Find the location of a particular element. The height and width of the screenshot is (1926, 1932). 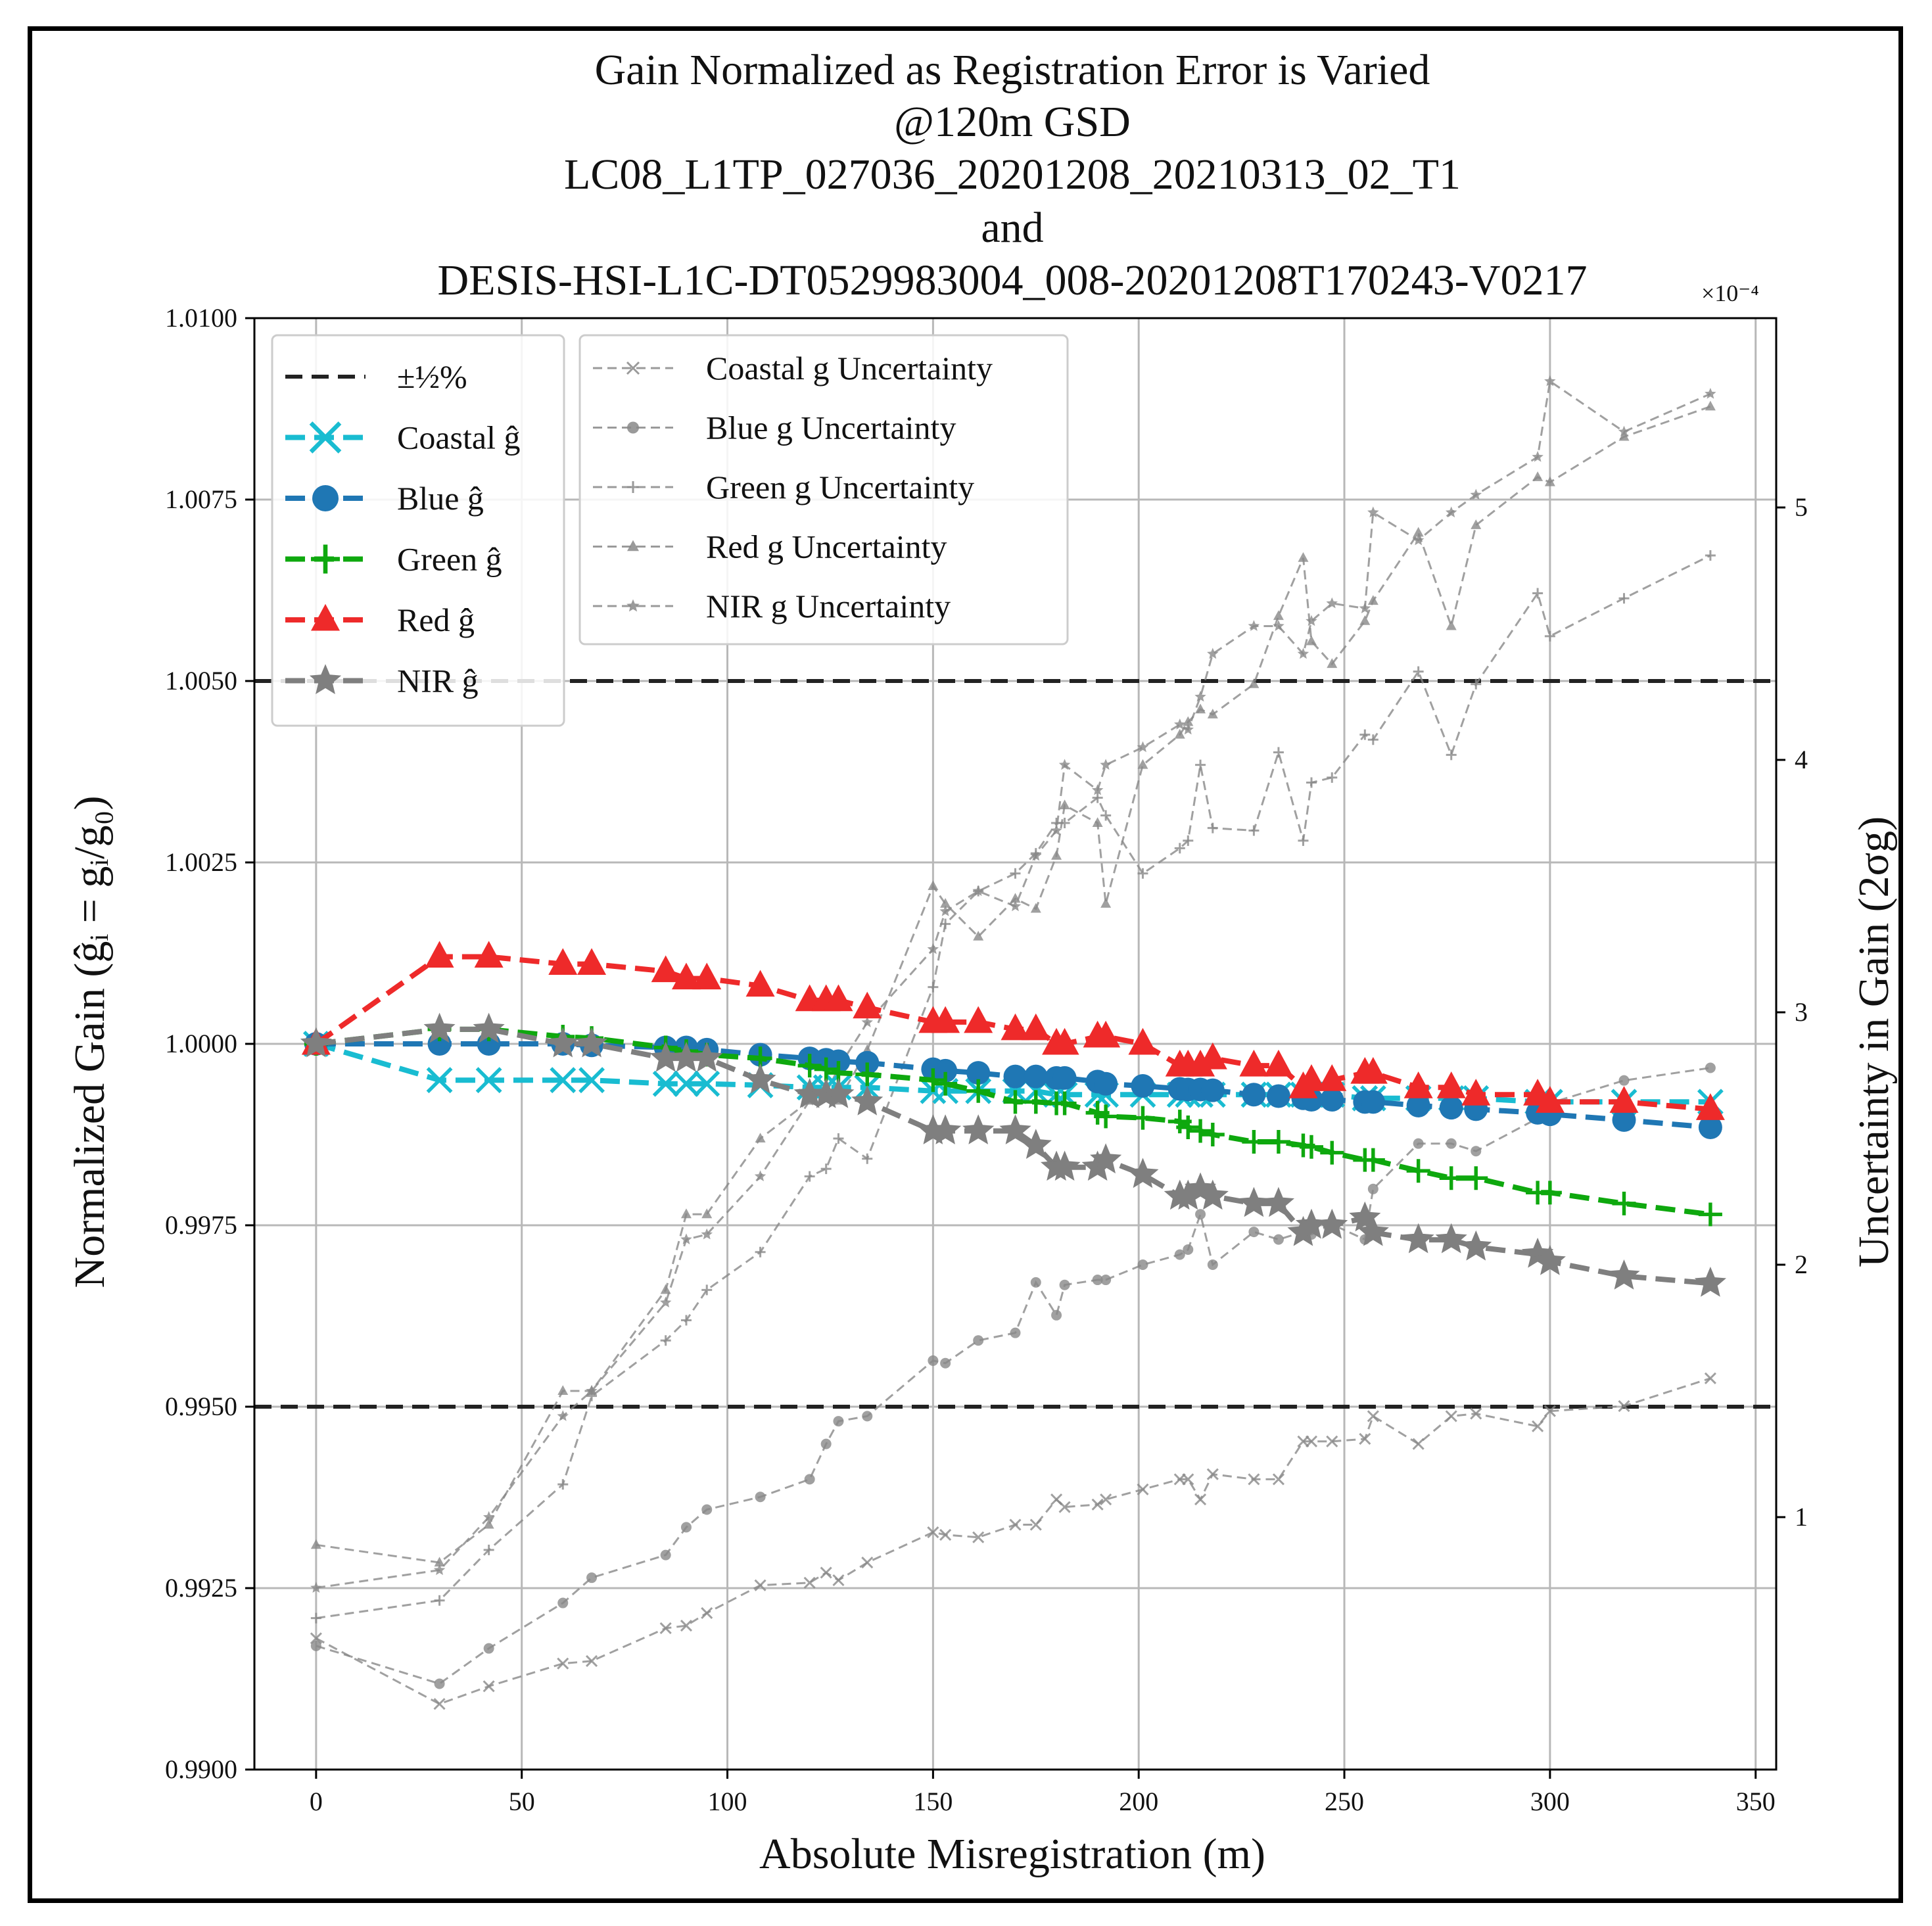

legend-left-item: Blue ĝ is located at coordinates (384, 498).